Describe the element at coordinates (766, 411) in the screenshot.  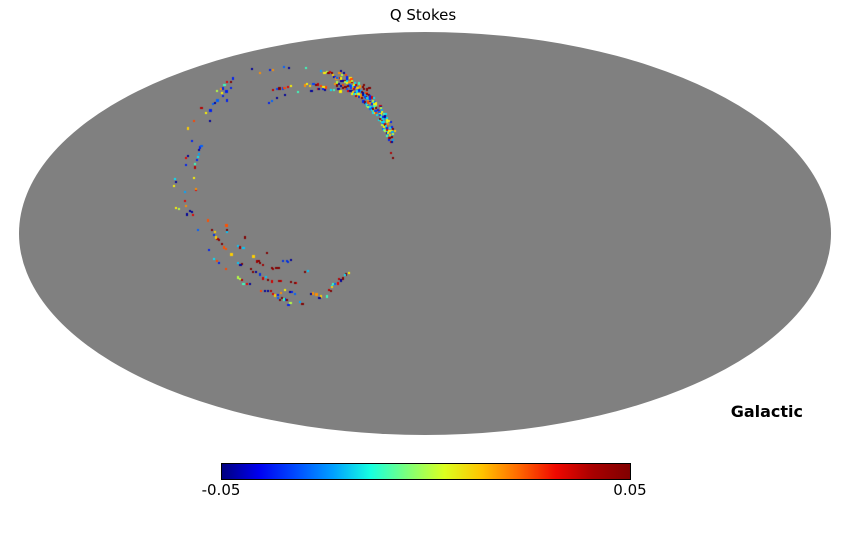
I see `coordinate-system-label: Galactic` at that location.